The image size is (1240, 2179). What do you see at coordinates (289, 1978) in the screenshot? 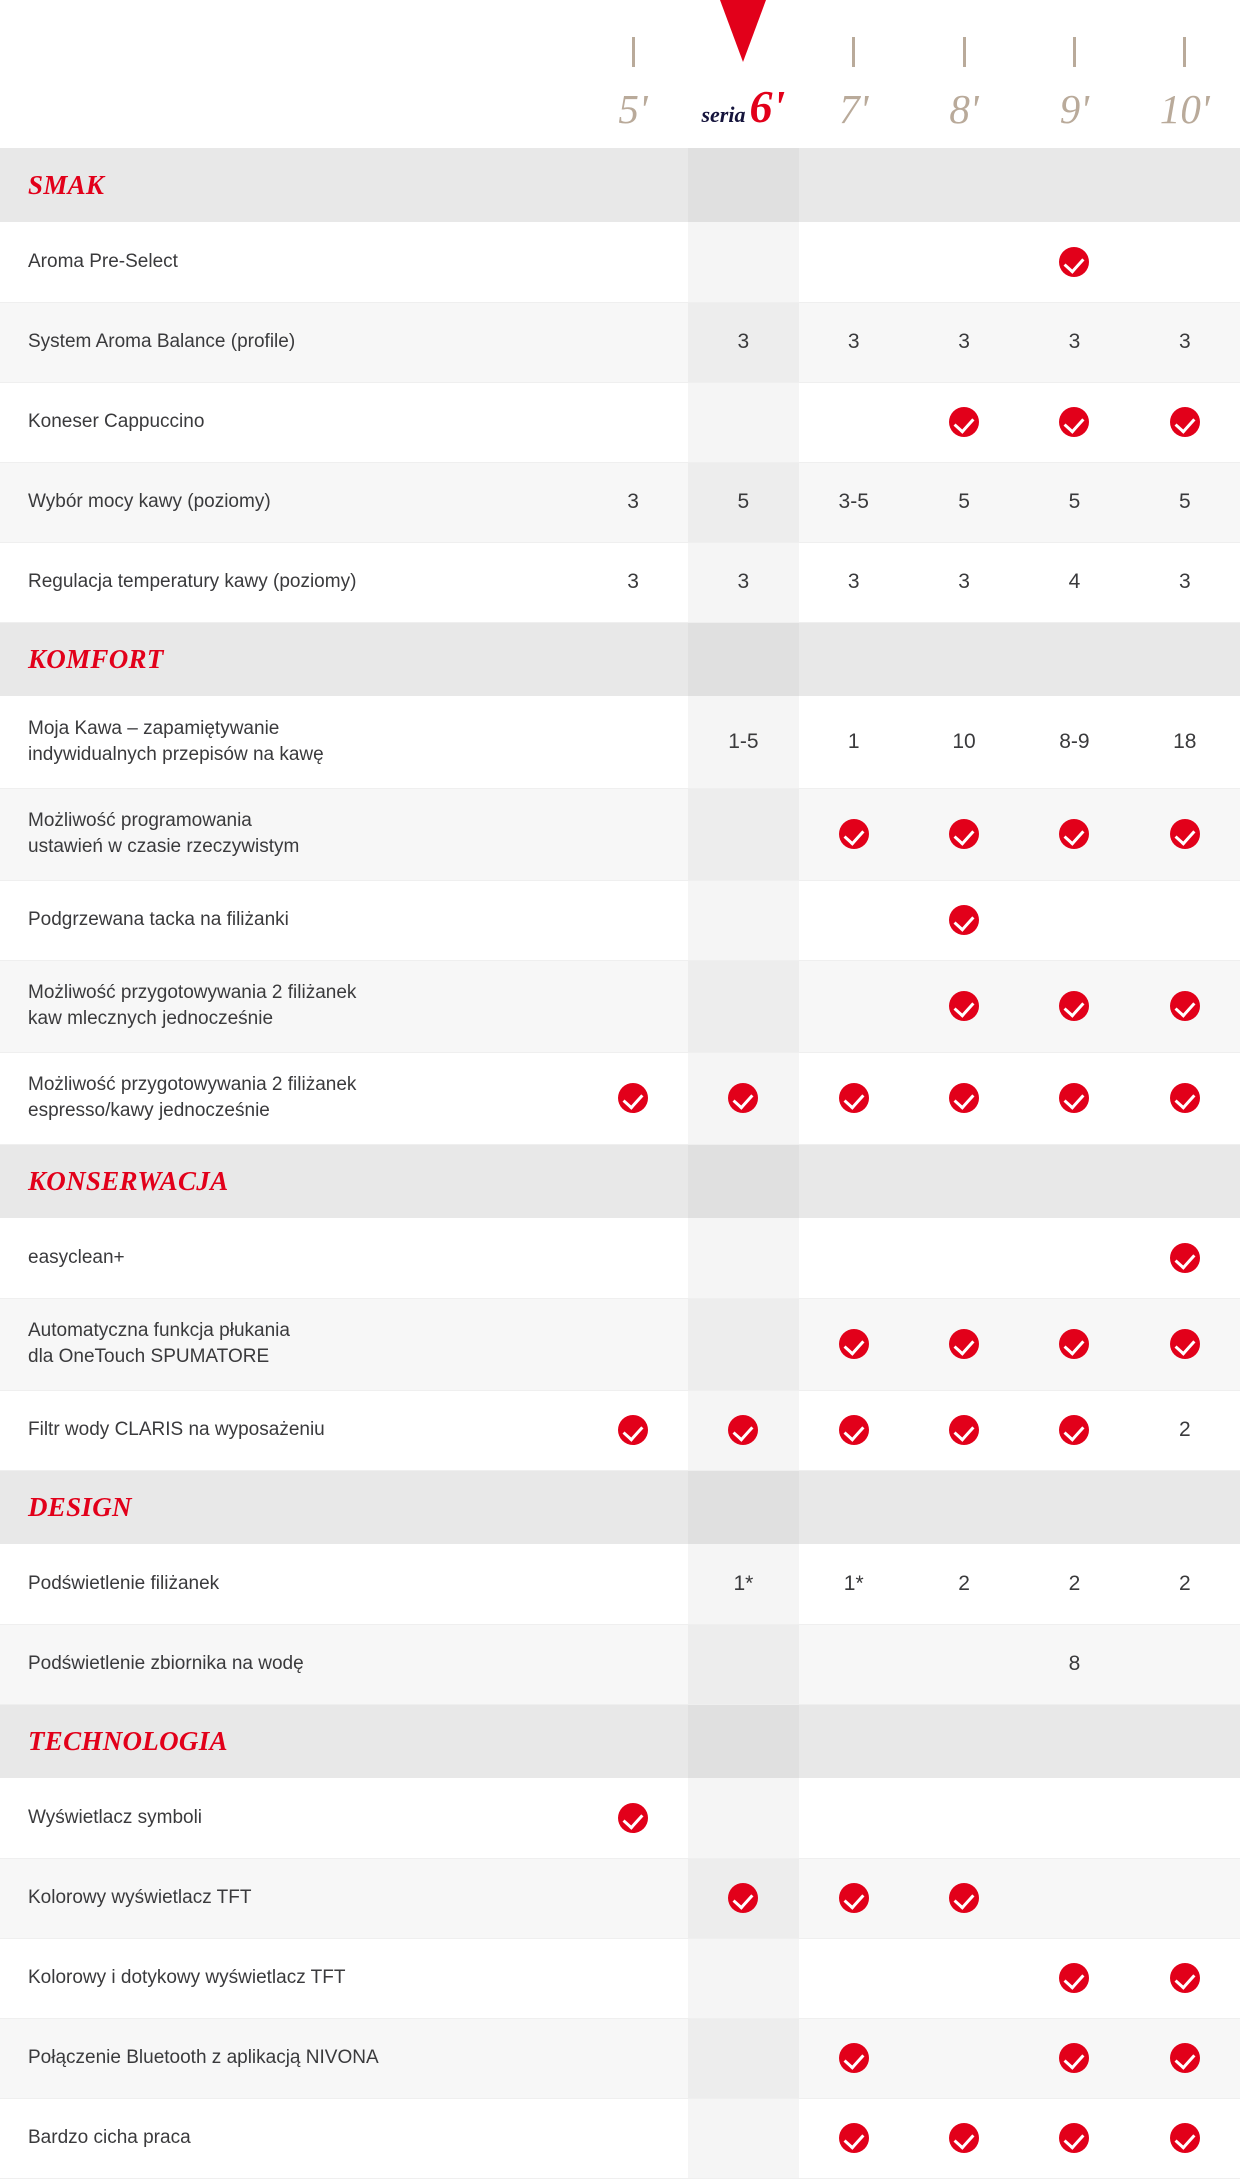
I see `feature-label: Kolorowy i dotykowy wyświetlacz TFT` at bounding box center [289, 1978].